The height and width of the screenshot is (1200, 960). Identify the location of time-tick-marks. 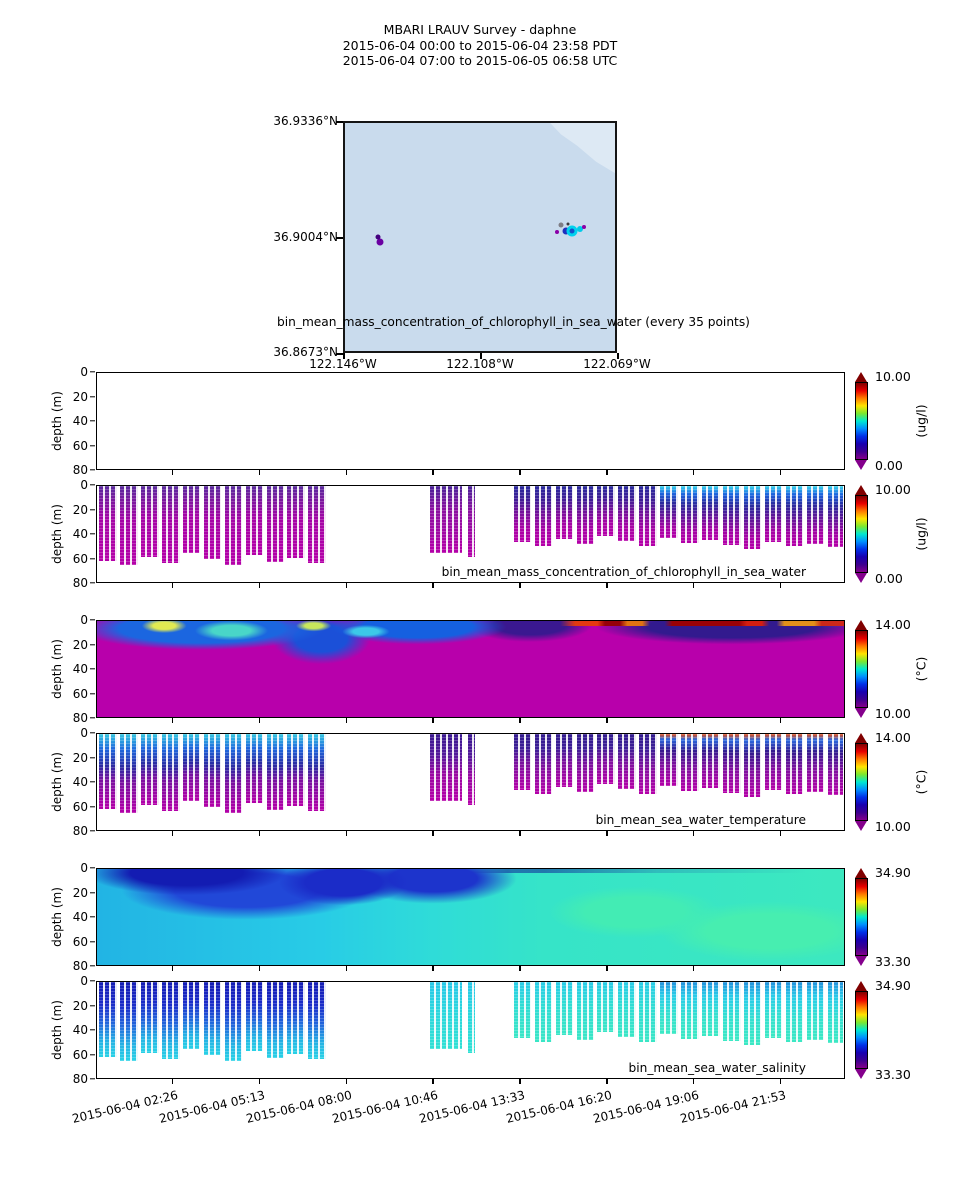
(470, 473).